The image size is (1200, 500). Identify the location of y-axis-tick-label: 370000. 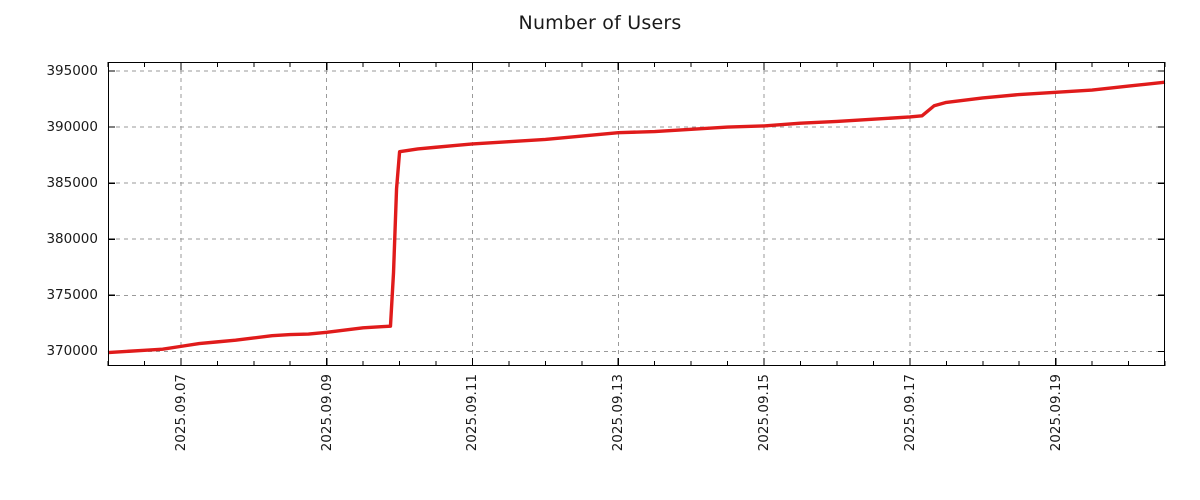
(72, 351).